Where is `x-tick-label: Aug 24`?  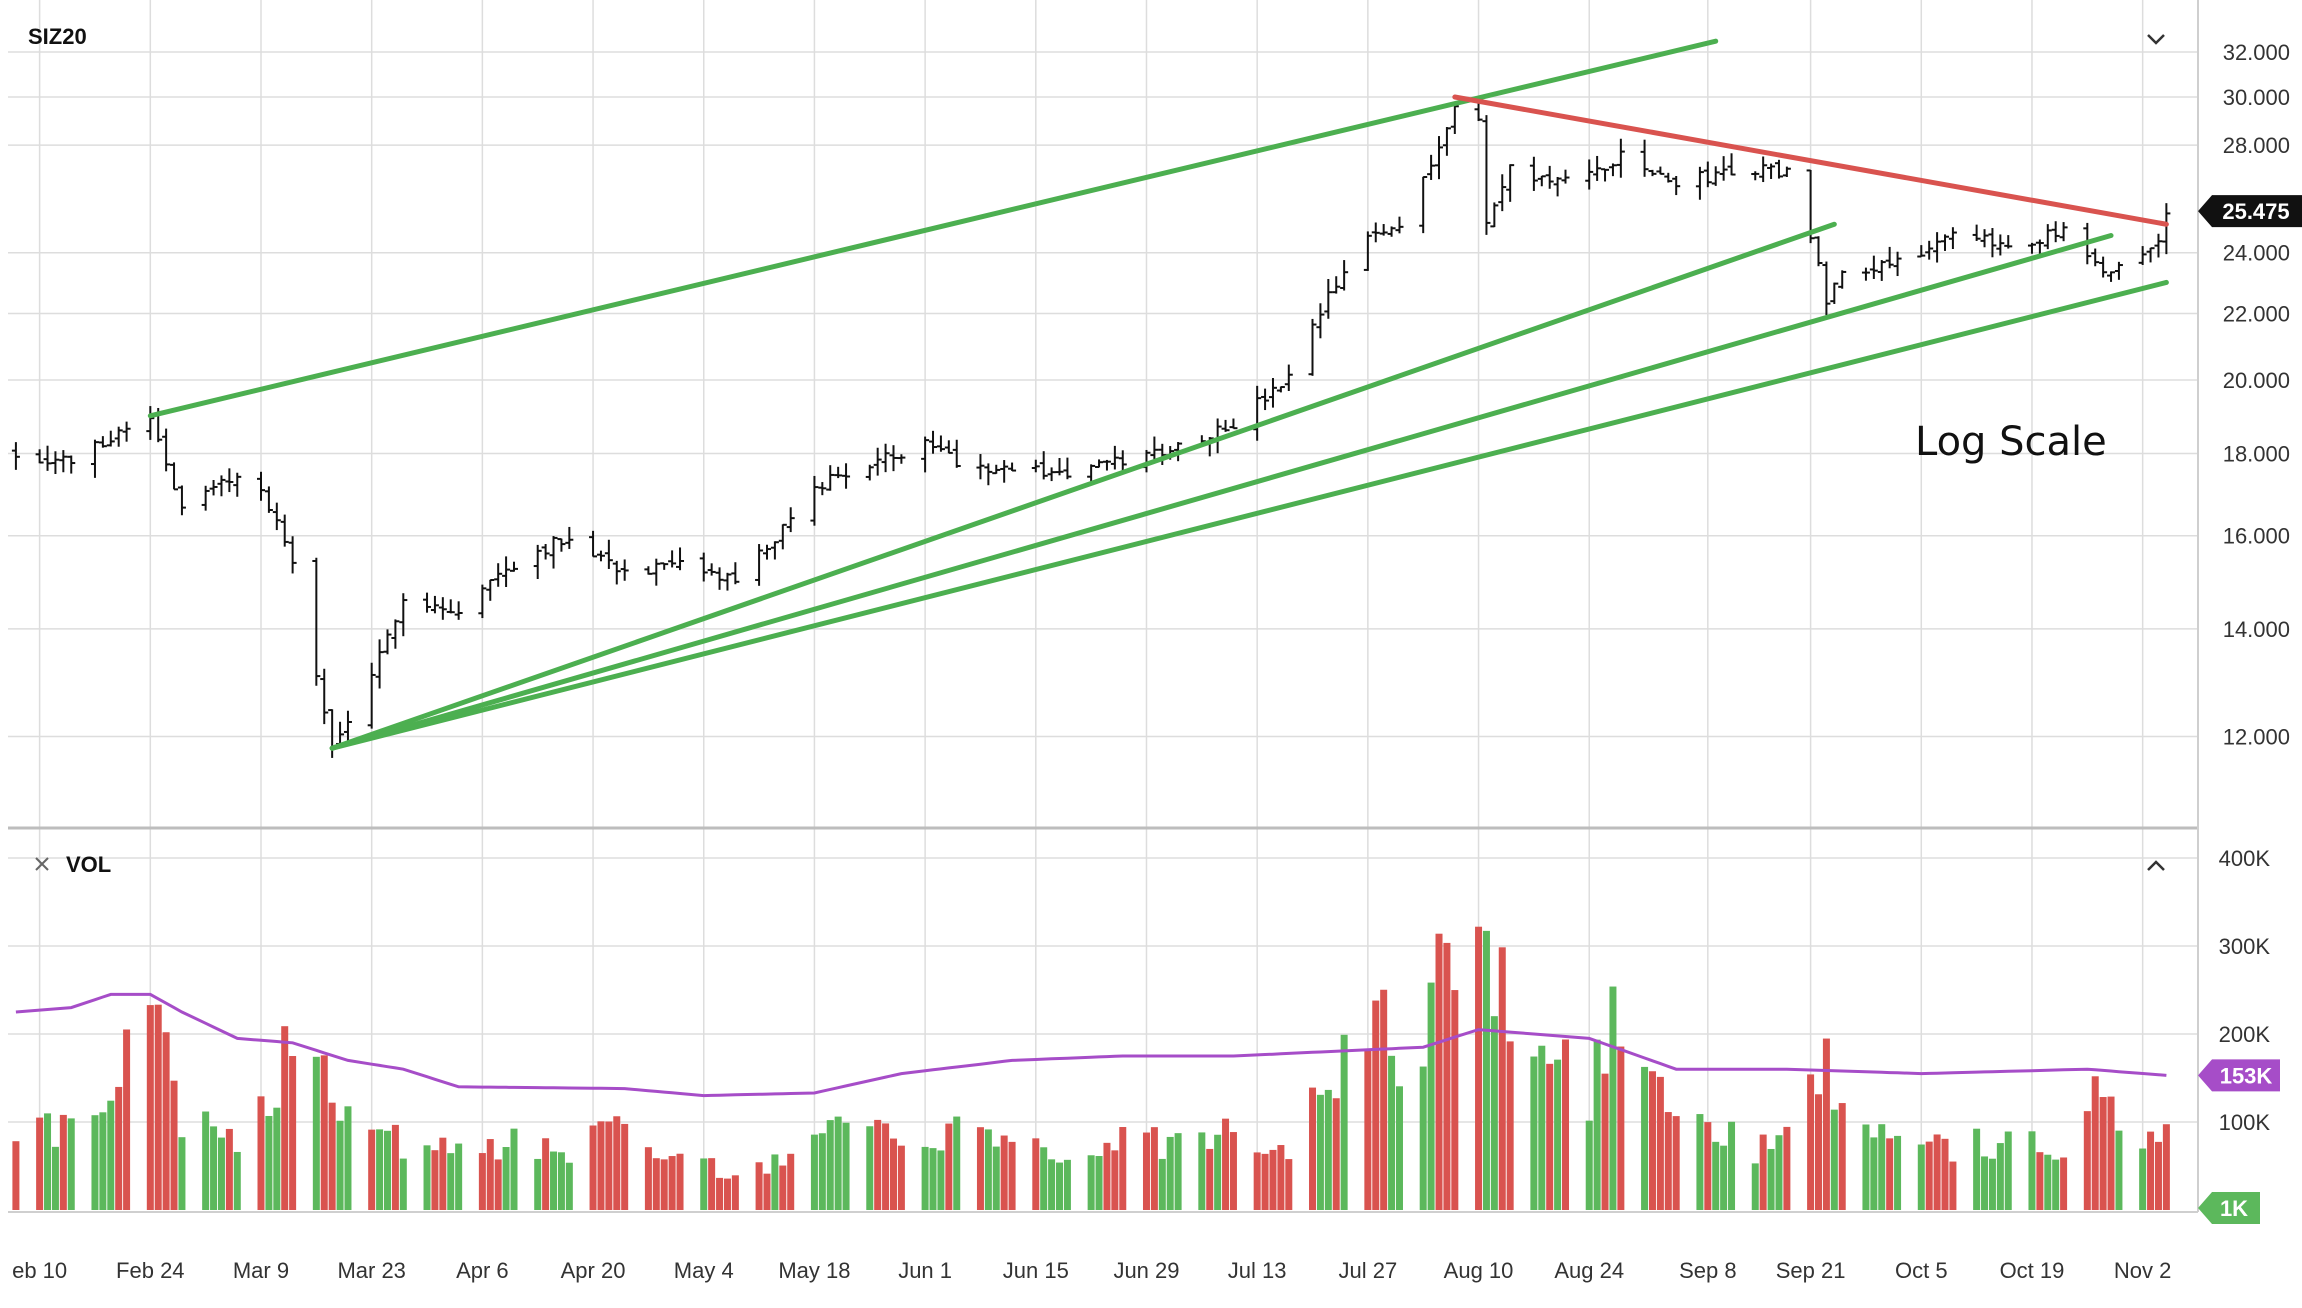
x-tick-label: Aug 24 is located at coordinates (1589, 1270).